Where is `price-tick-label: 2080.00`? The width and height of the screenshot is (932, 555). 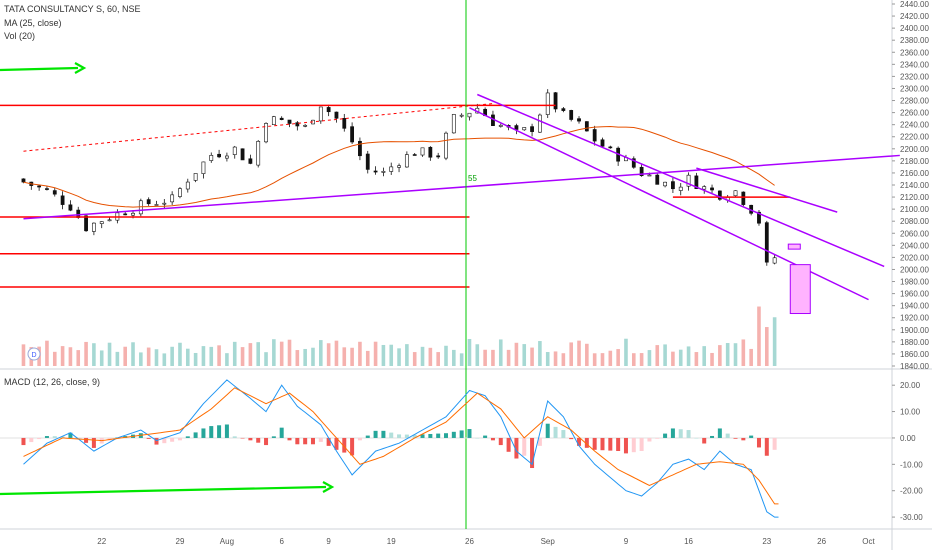
price-tick-label: 2080.00 is located at coordinates (914, 221).